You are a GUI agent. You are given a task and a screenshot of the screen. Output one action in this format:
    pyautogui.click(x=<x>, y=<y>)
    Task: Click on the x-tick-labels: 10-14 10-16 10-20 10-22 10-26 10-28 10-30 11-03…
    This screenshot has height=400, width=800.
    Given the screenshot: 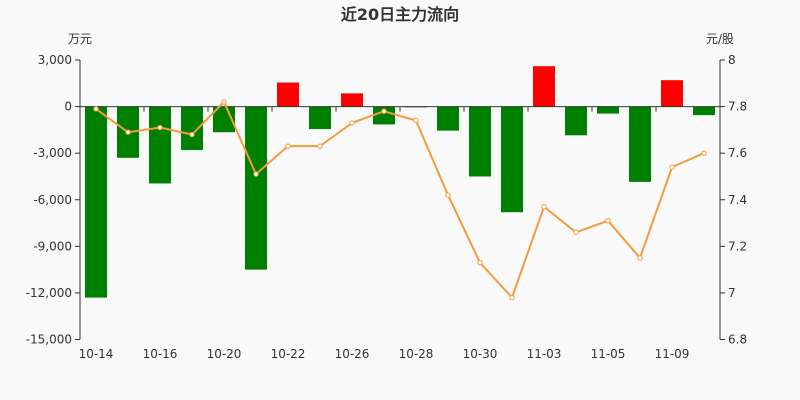 What is the action you would take?
    pyautogui.click(x=384, y=354)
    